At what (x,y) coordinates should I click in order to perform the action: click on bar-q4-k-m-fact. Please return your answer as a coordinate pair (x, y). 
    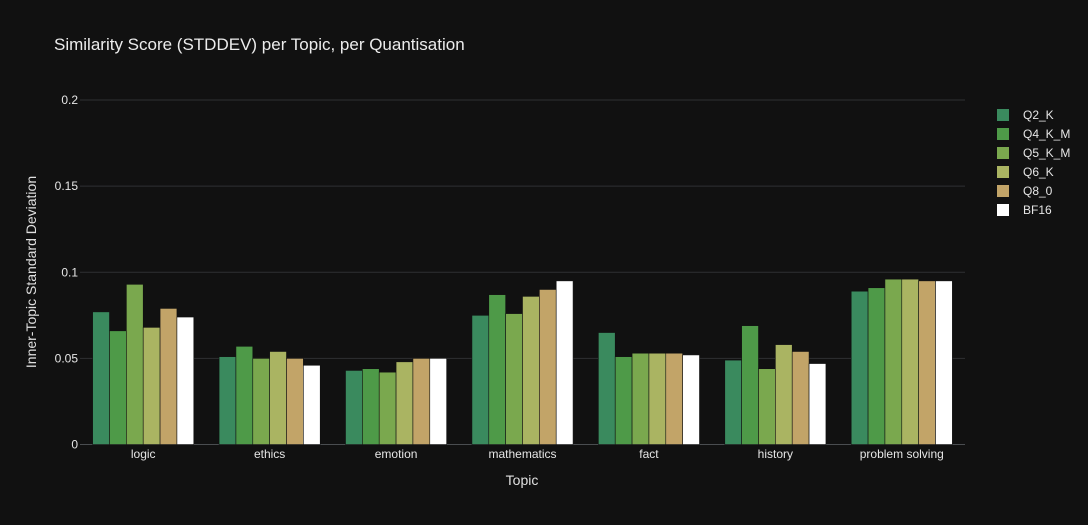
    Looking at the image, I should click on (623, 400).